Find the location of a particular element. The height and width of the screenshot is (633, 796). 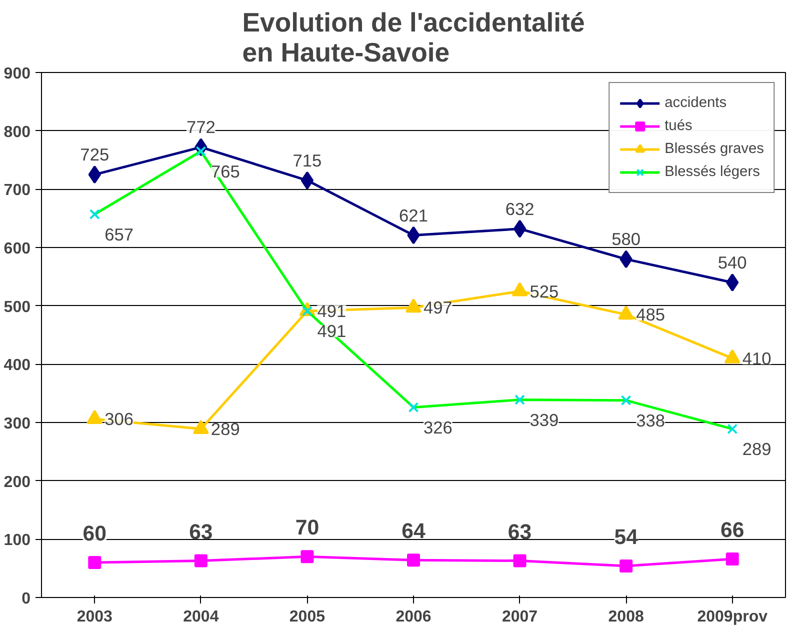

data-label: 60 is located at coordinates (94, 534).